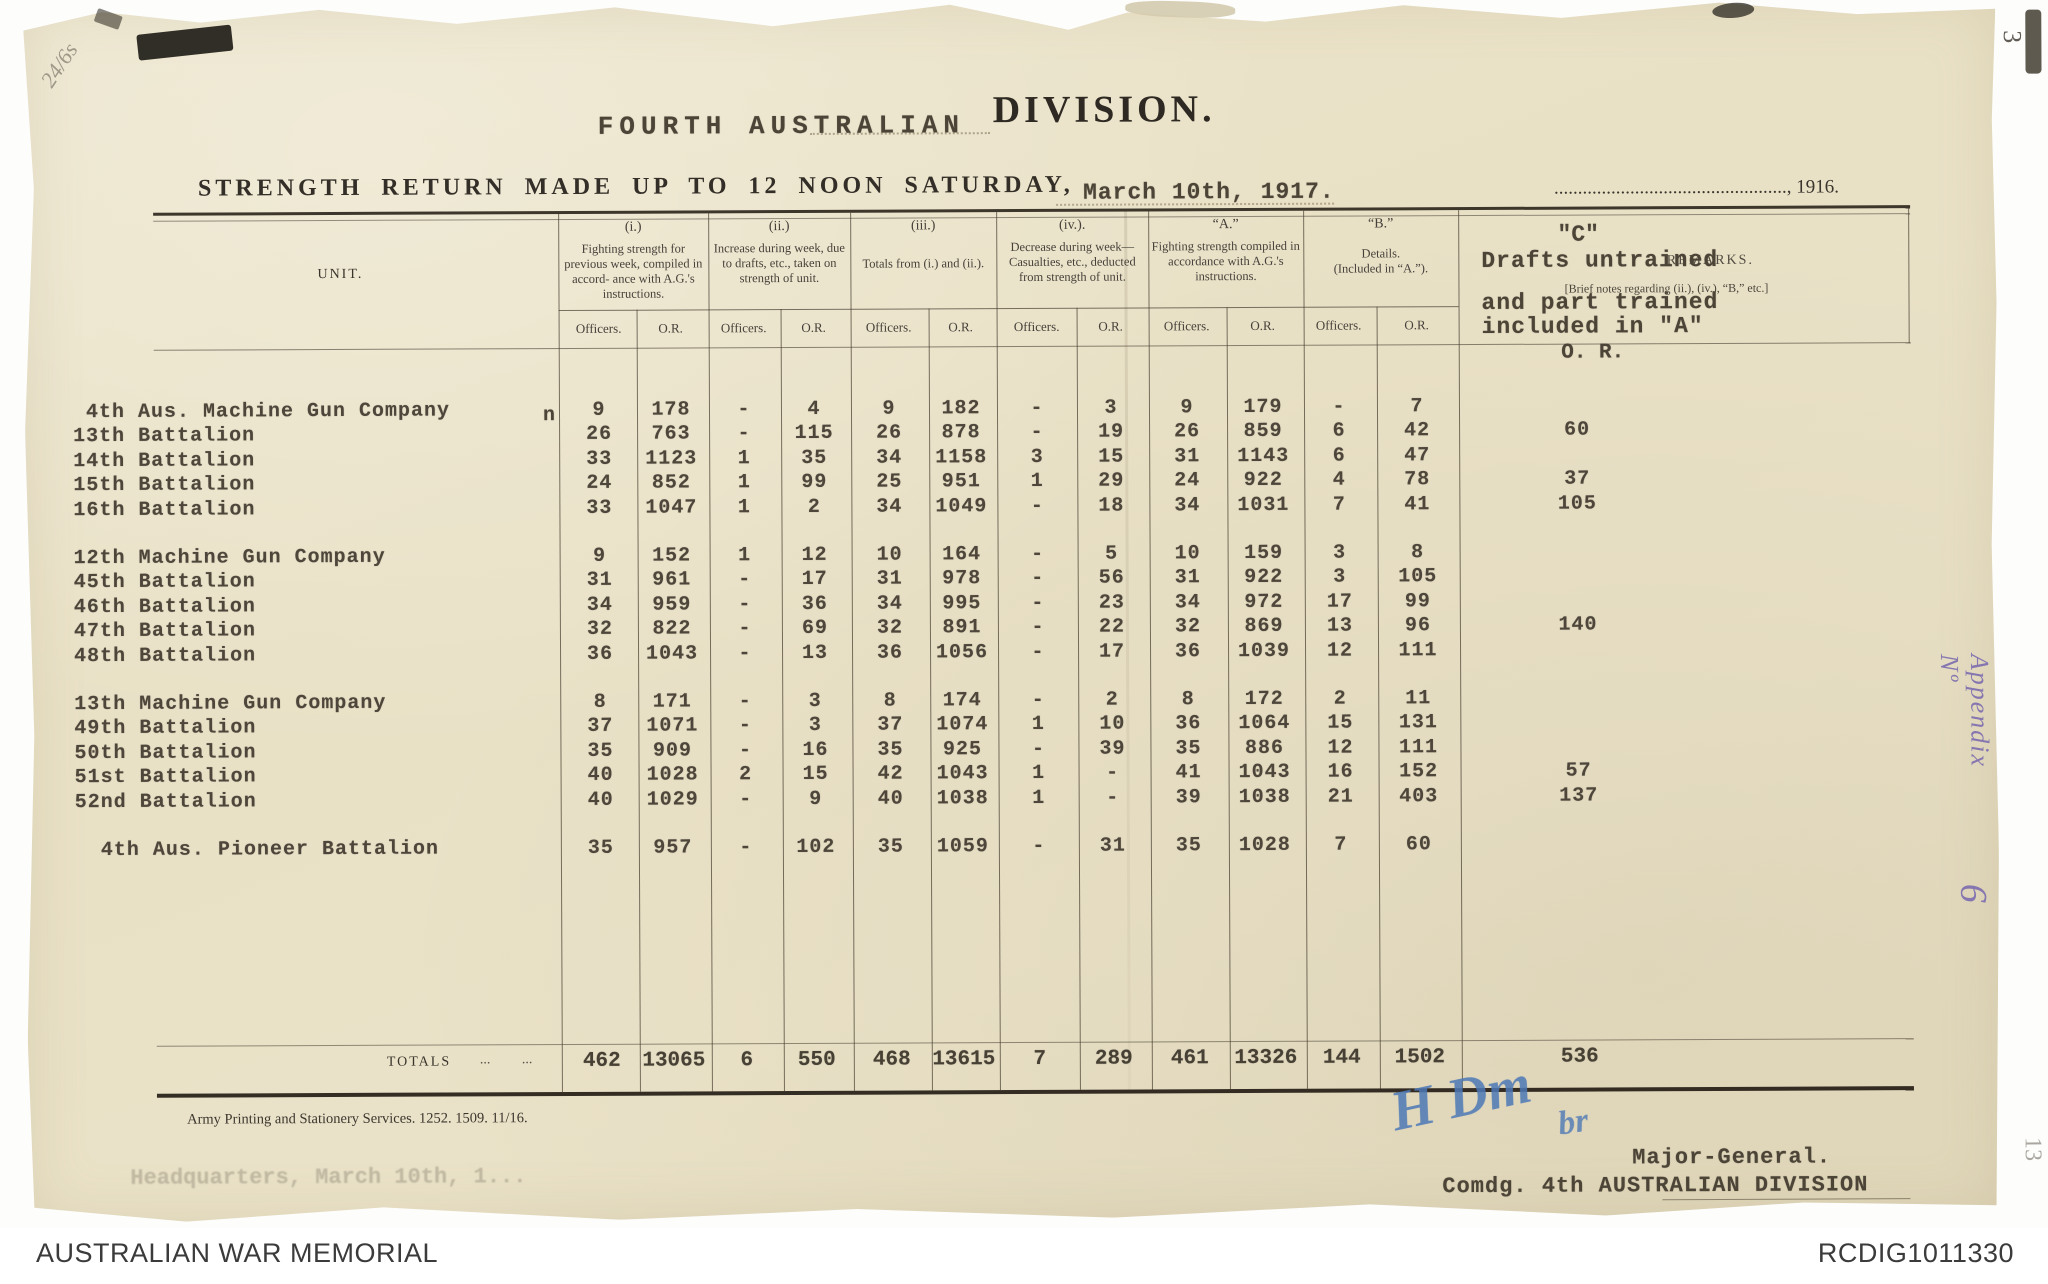  Describe the element at coordinates (1573, 1122) in the screenshot. I see `signature-initials-ink: br` at that location.